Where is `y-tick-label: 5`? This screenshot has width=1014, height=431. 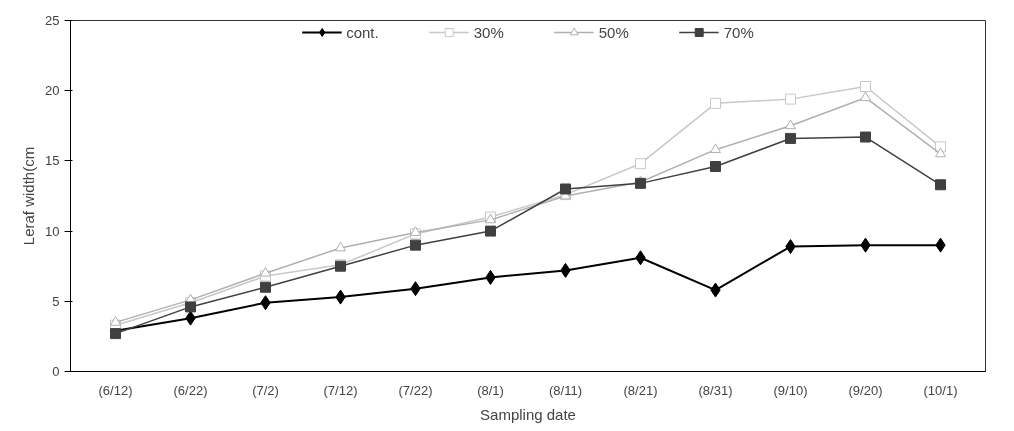 y-tick-label: 5 is located at coordinates (56, 301).